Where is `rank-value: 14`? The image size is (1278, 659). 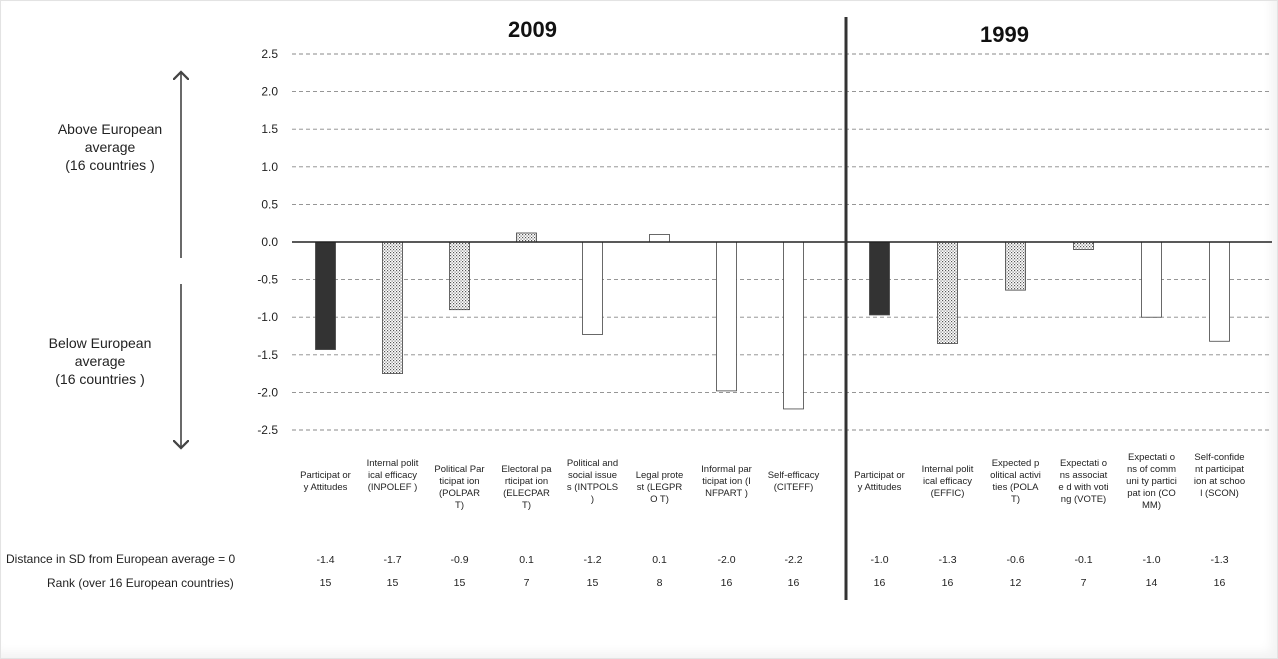 rank-value: 14 is located at coordinates (1151, 583).